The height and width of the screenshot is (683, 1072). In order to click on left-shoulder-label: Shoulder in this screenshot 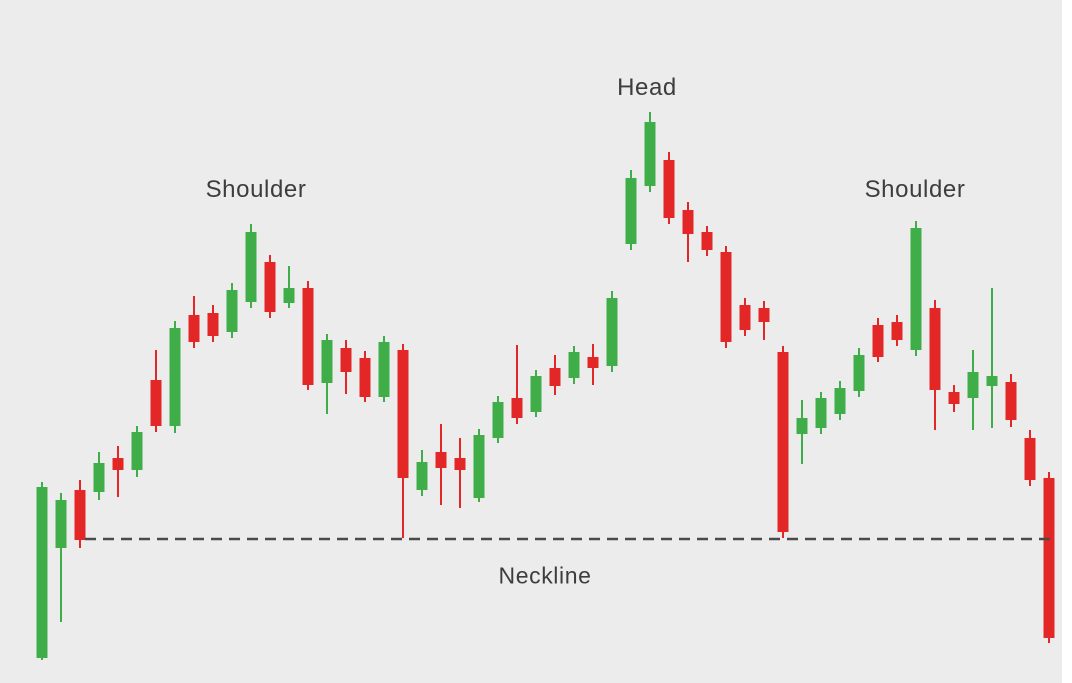, I will do `click(256, 189)`.